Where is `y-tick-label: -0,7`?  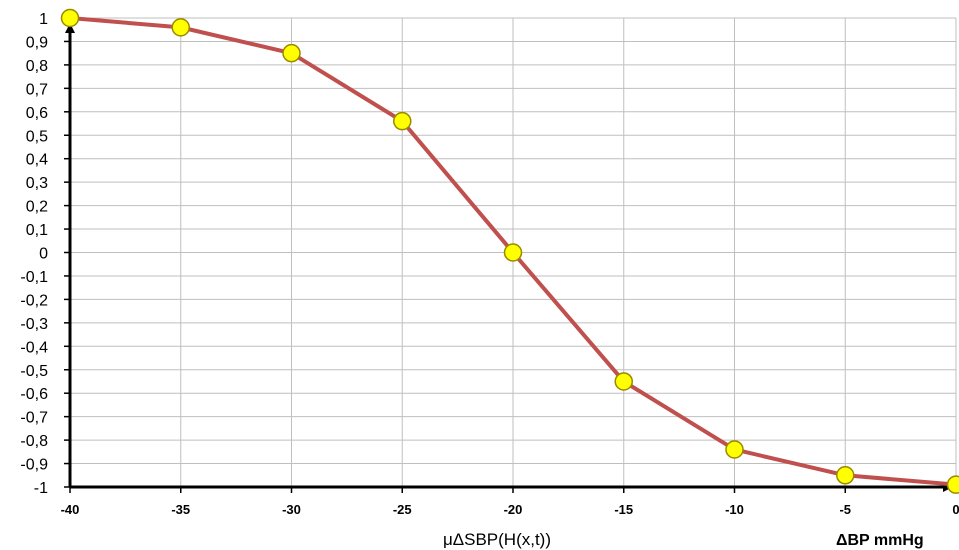
y-tick-label: -0,7 is located at coordinates (34, 418).